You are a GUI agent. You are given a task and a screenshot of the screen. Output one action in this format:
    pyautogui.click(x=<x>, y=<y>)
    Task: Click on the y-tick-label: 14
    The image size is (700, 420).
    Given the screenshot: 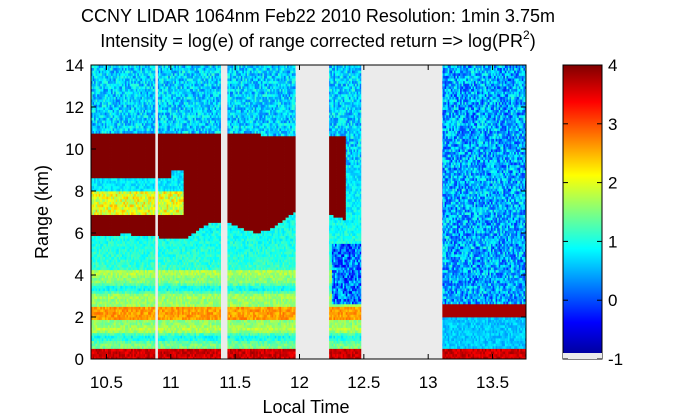 What is the action you would take?
    pyautogui.click(x=74, y=65)
    